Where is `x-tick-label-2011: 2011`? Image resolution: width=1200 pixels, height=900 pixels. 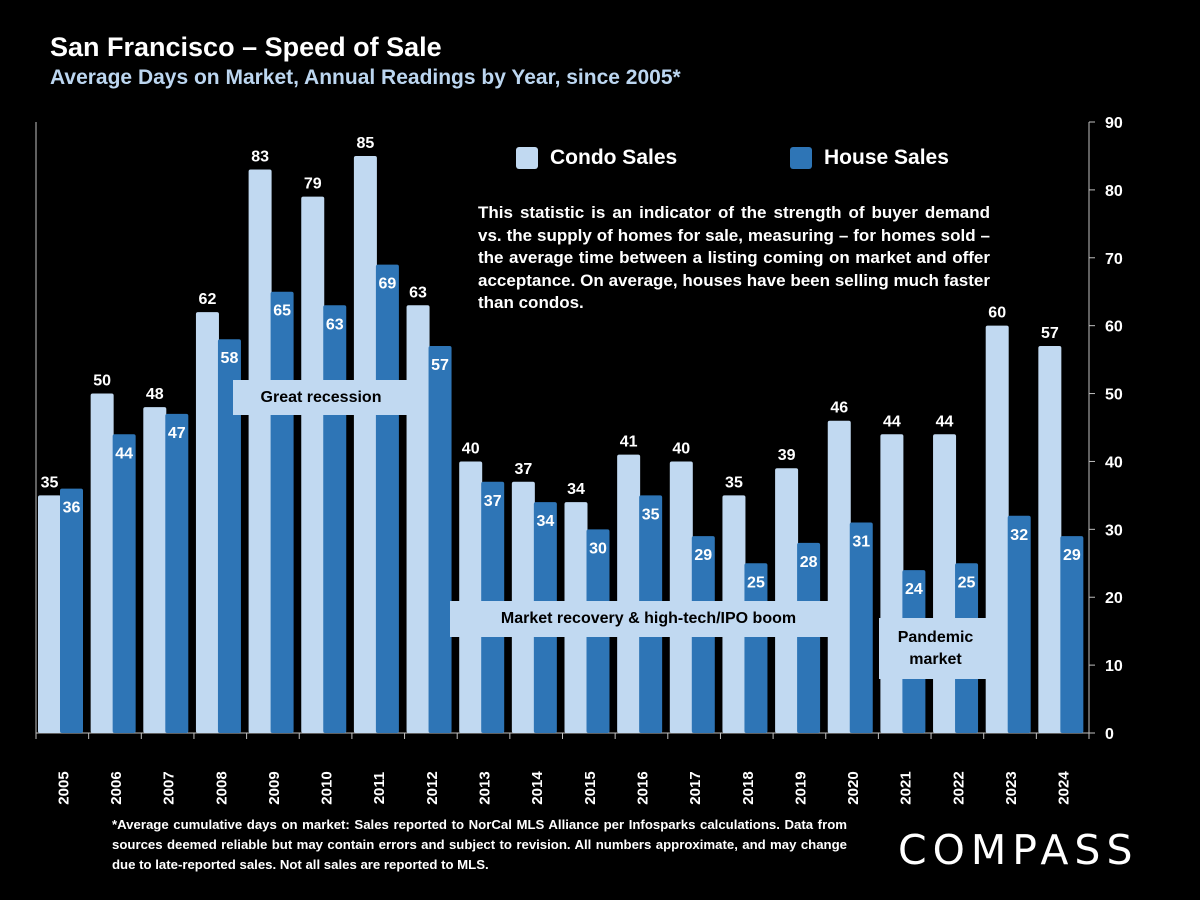
x-tick-label-2011: 2011 is located at coordinates (379, 788).